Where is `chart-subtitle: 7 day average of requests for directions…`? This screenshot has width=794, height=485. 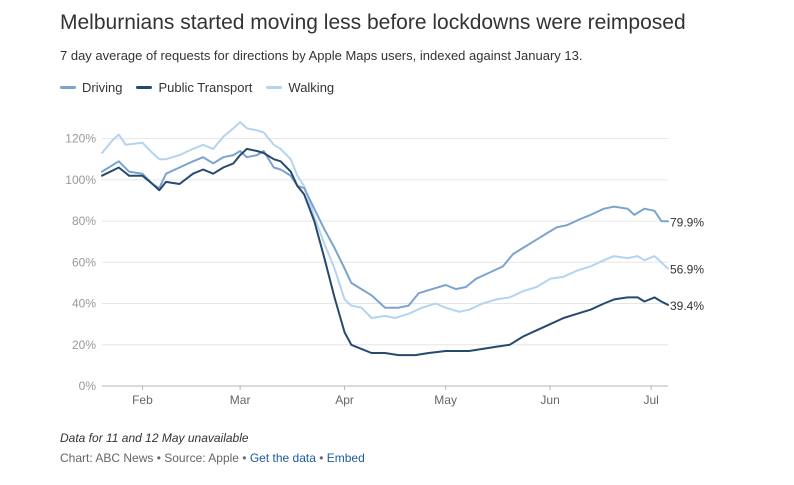 chart-subtitle: 7 day average of requests for directions… is located at coordinates (321, 55).